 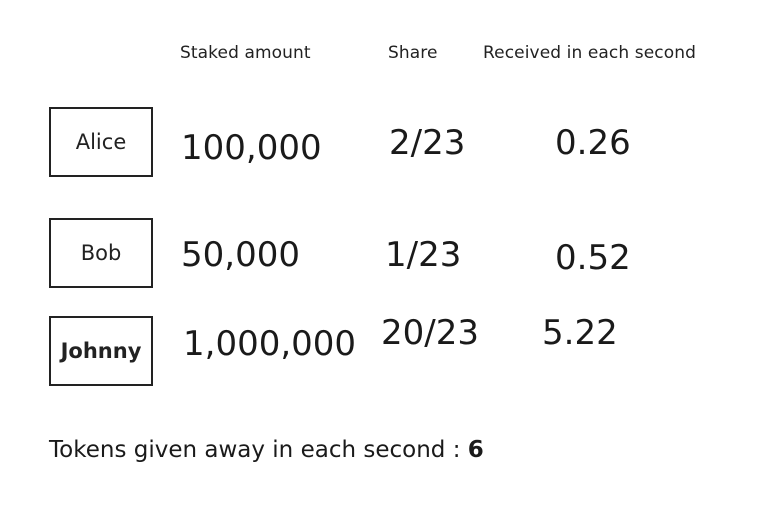 What do you see at coordinates (101, 351) in the screenshot?
I see `name-box-johnny: Johnny` at bounding box center [101, 351].